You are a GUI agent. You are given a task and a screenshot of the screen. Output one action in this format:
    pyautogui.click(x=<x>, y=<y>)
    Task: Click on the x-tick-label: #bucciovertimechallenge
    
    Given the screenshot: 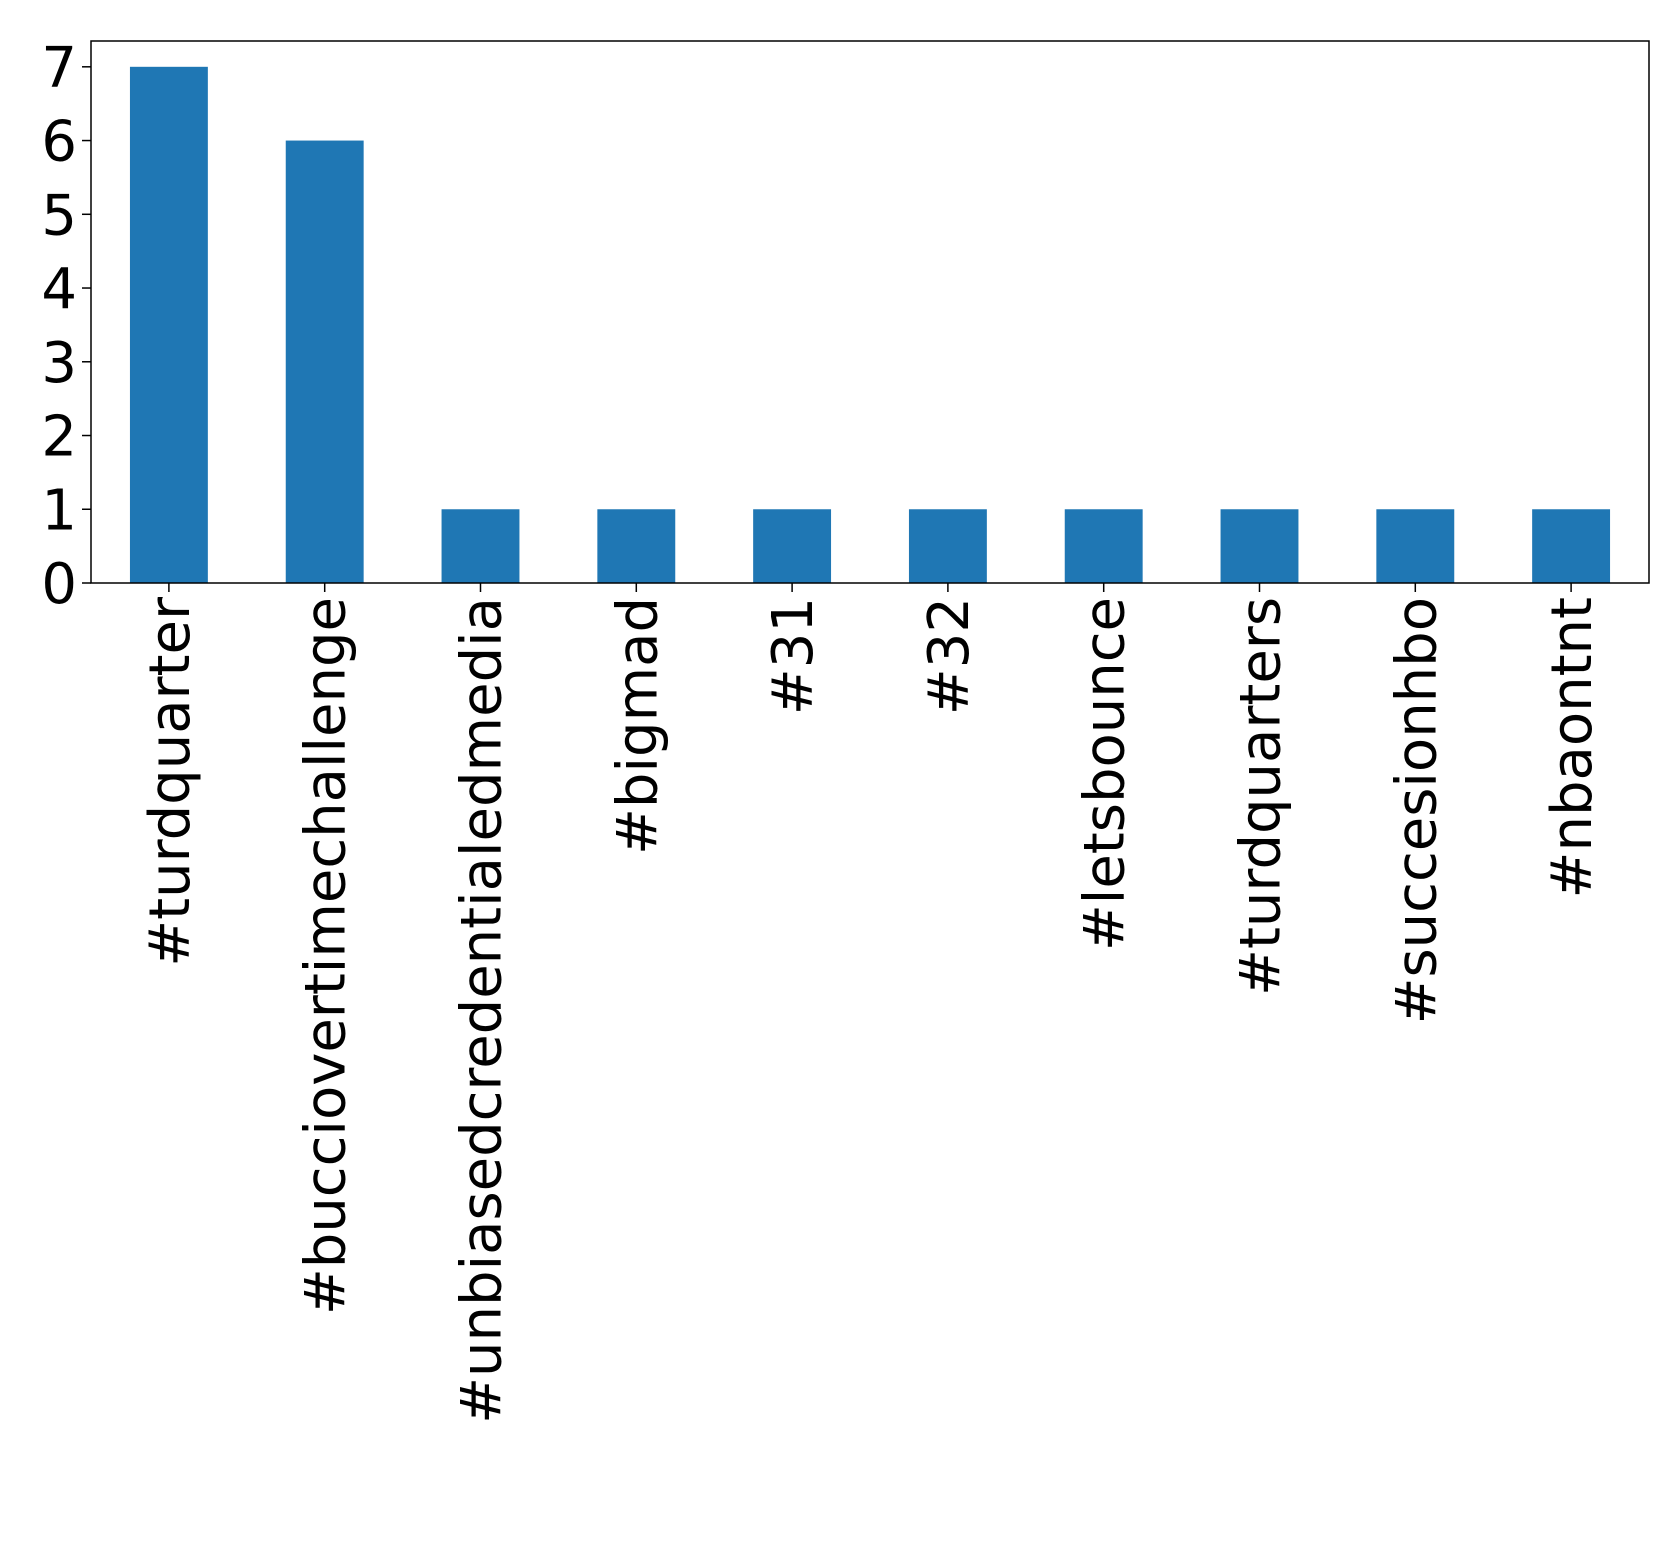 What is the action you would take?
    pyautogui.click(x=326, y=956)
    